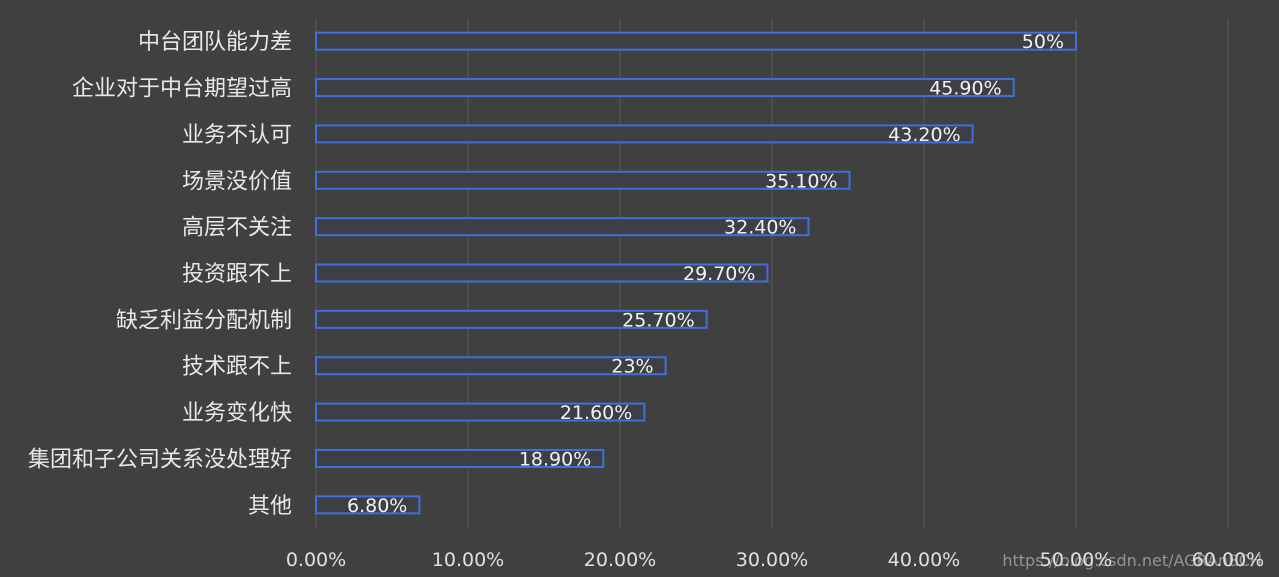 The height and width of the screenshot is (577, 1279). What do you see at coordinates (160, 459) in the screenshot?
I see `category-label-9: 集团和子公司关系没处理好` at bounding box center [160, 459].